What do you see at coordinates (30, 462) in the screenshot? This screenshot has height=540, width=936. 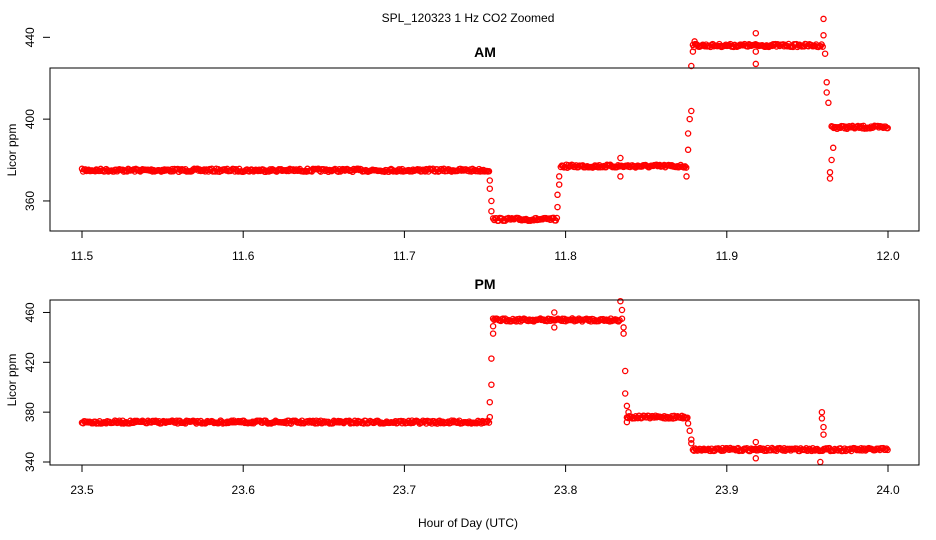 I see `y-tick-label: 340` at bounding box center [30, 462].